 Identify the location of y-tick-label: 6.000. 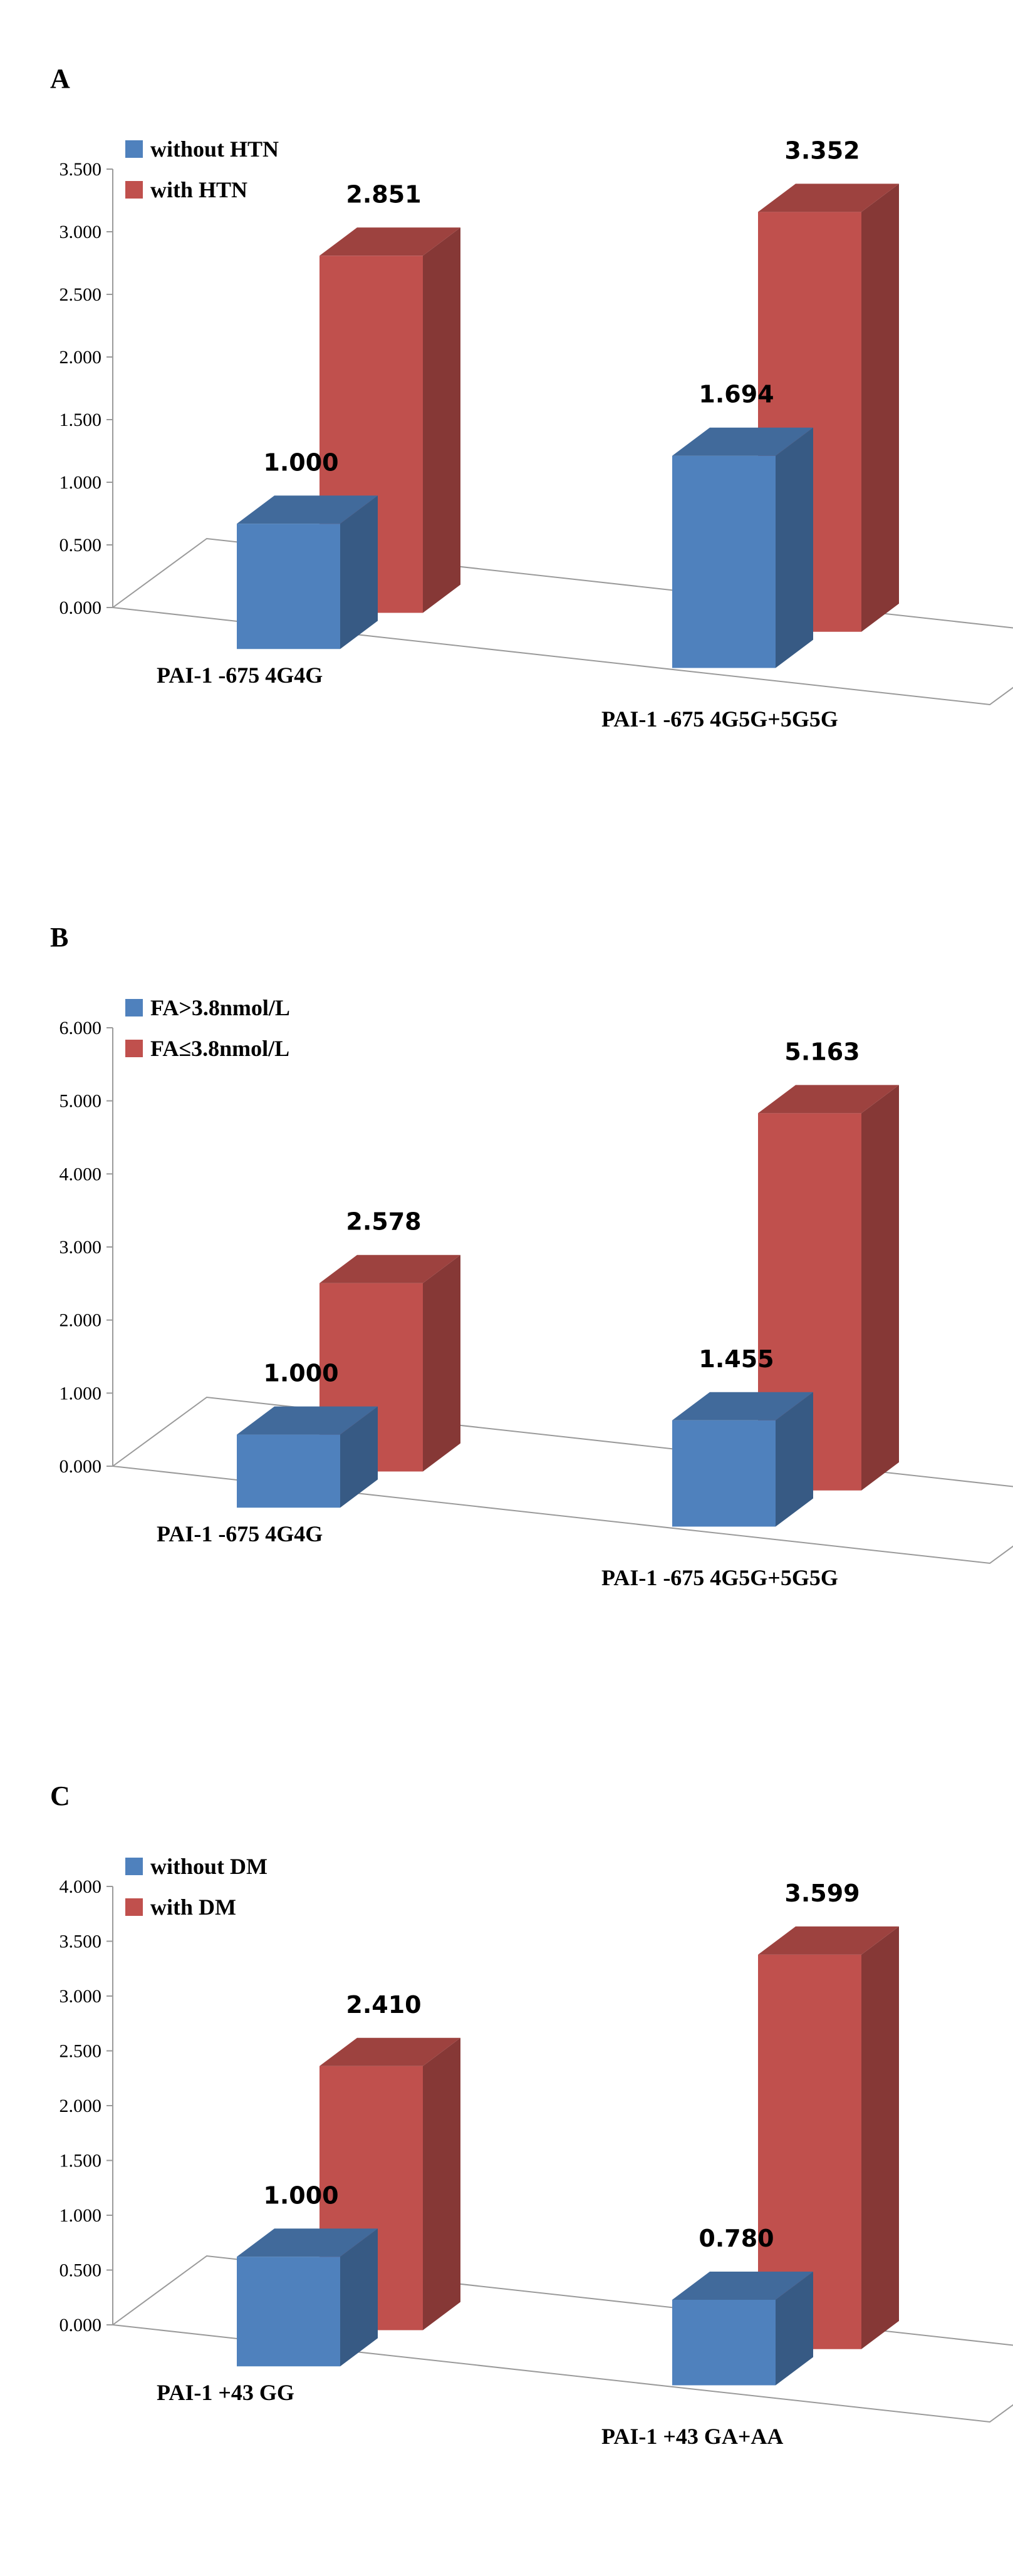
(81, 1028).